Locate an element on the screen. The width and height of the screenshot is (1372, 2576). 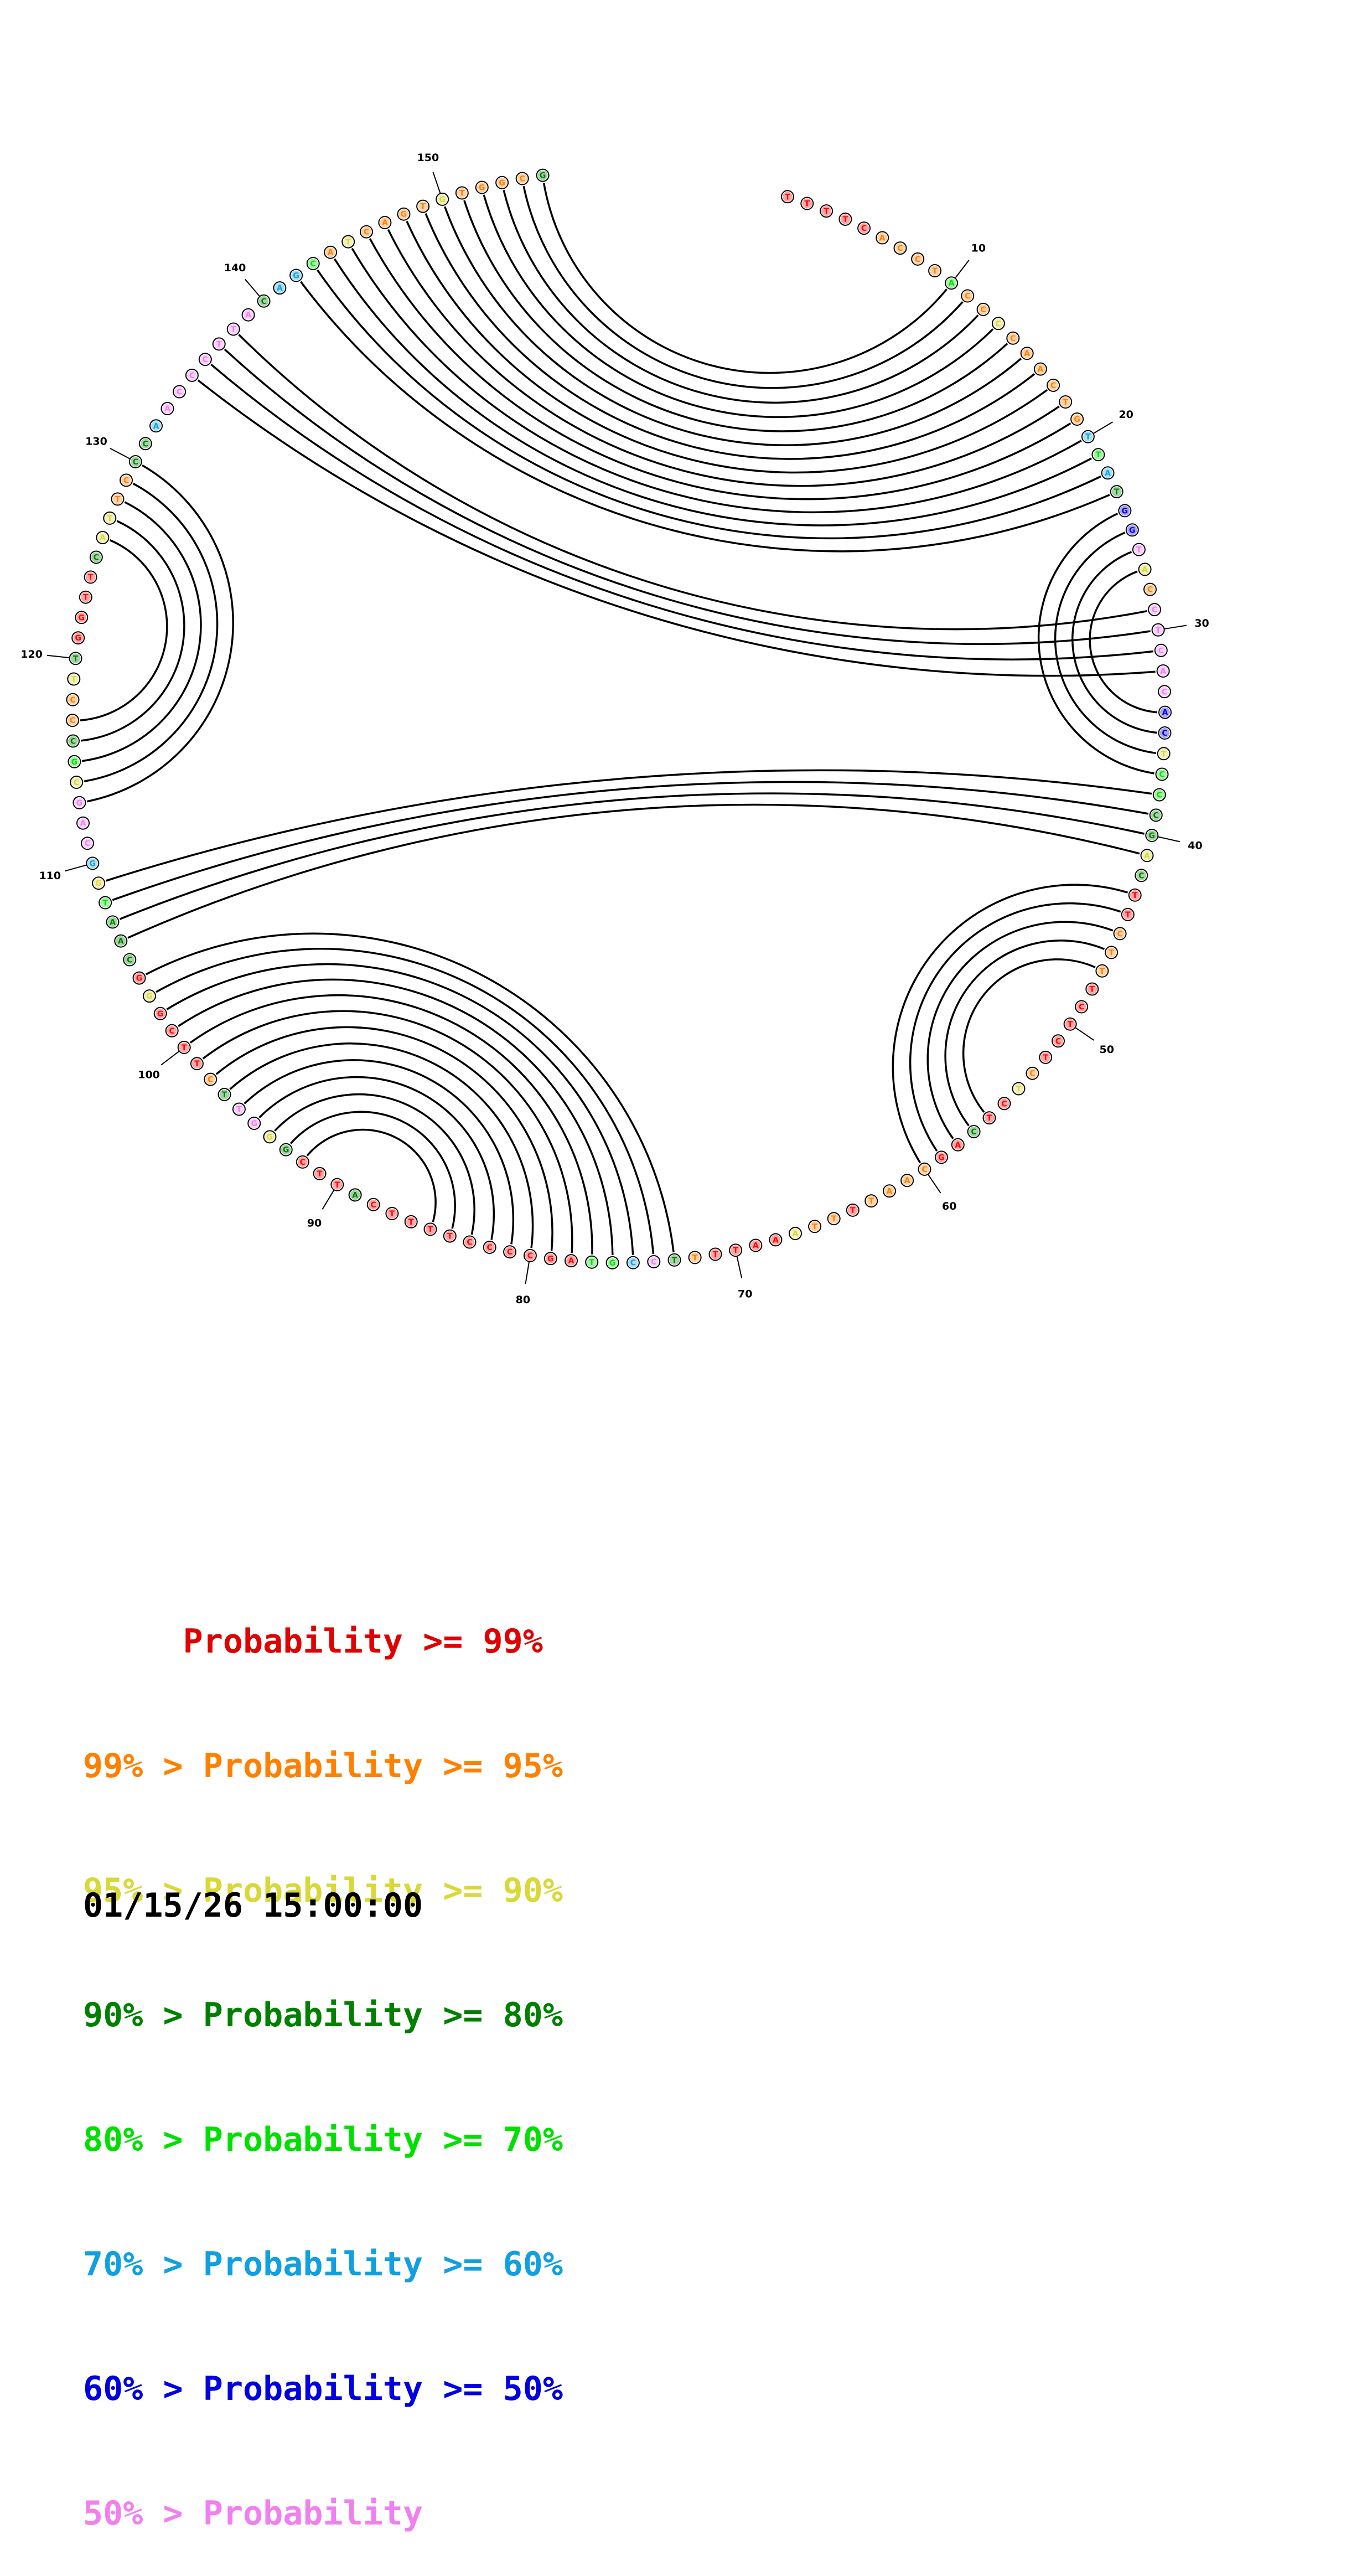
nucleotide: G is located at coordinates (99, 883).